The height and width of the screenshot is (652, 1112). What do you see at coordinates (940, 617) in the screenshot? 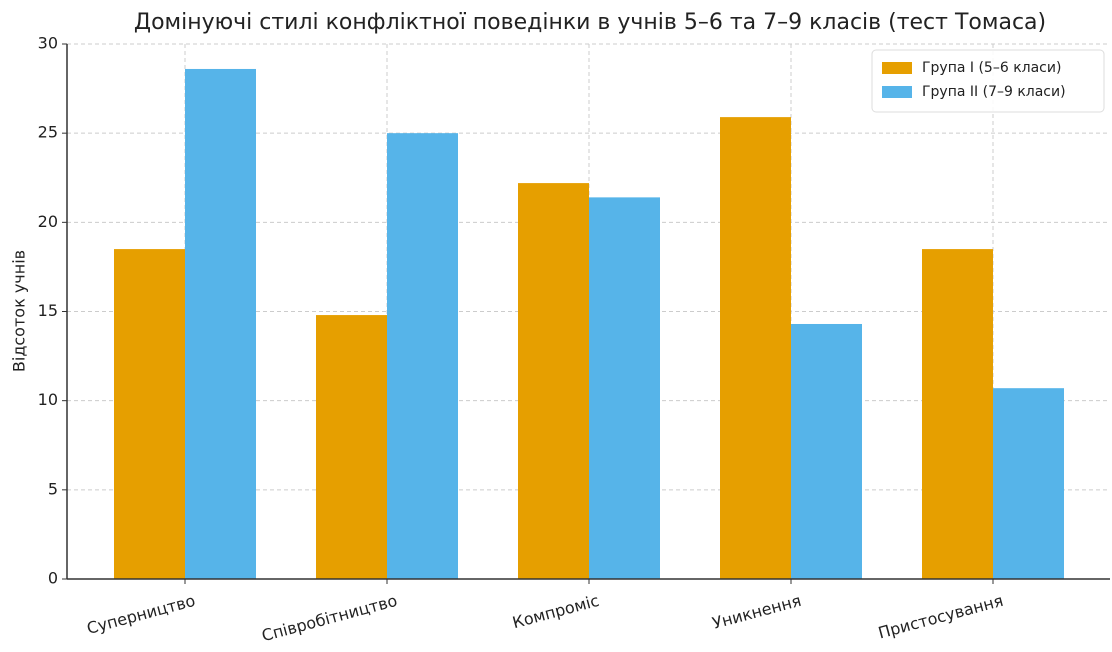
I see `x-tick-label: Пристосування` at bounding box center [940, 617].